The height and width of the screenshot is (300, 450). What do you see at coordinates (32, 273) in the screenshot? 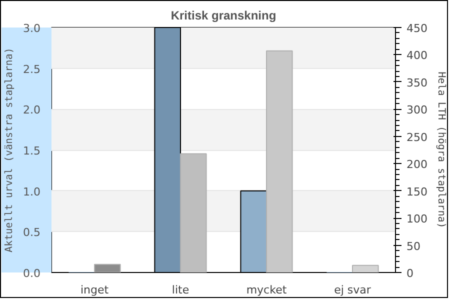
I see `y-tick-label: 0.0` at bounding box center [32, 273].